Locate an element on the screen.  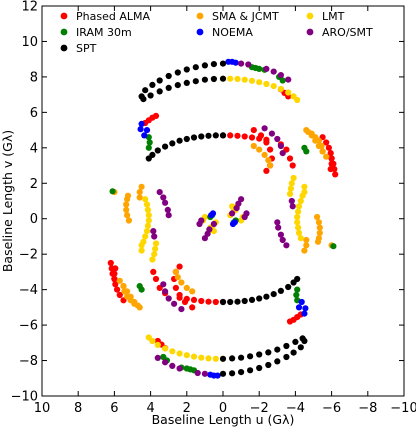
legend-item: SMA & JCMT is located at coordinates (237, 16).